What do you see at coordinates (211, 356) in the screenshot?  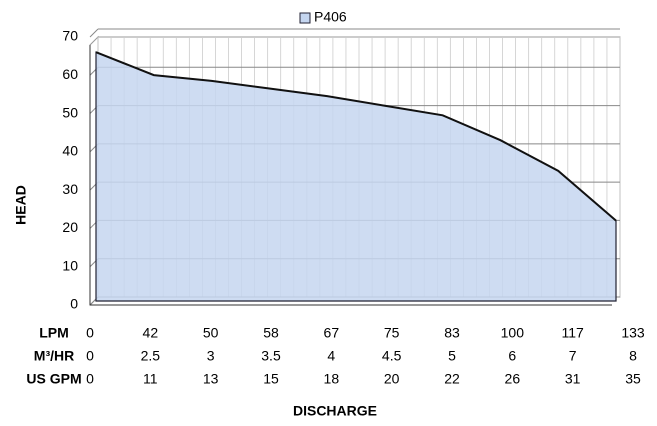 I see `row-value: 3` at bounding box center [211, 356].